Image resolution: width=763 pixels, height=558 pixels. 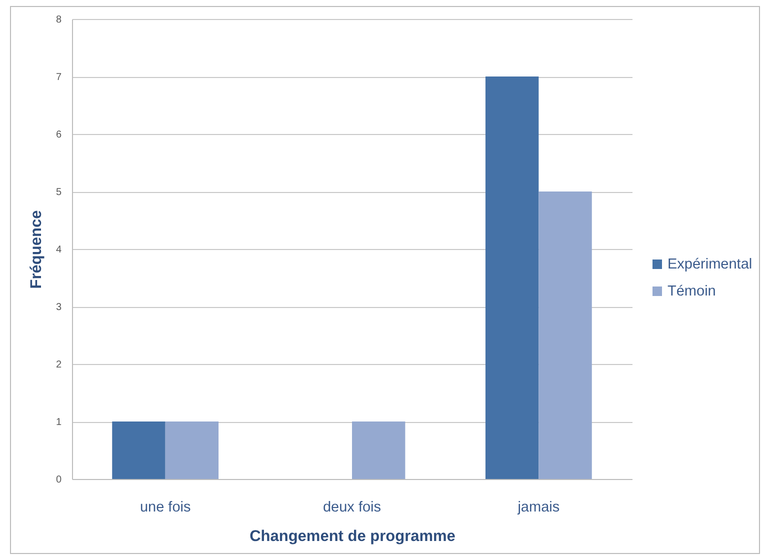 What do you see at coordinates (710, 264) in the screenshot?
I see `legend-label: Expérimental` at bounding box center [710, 264].